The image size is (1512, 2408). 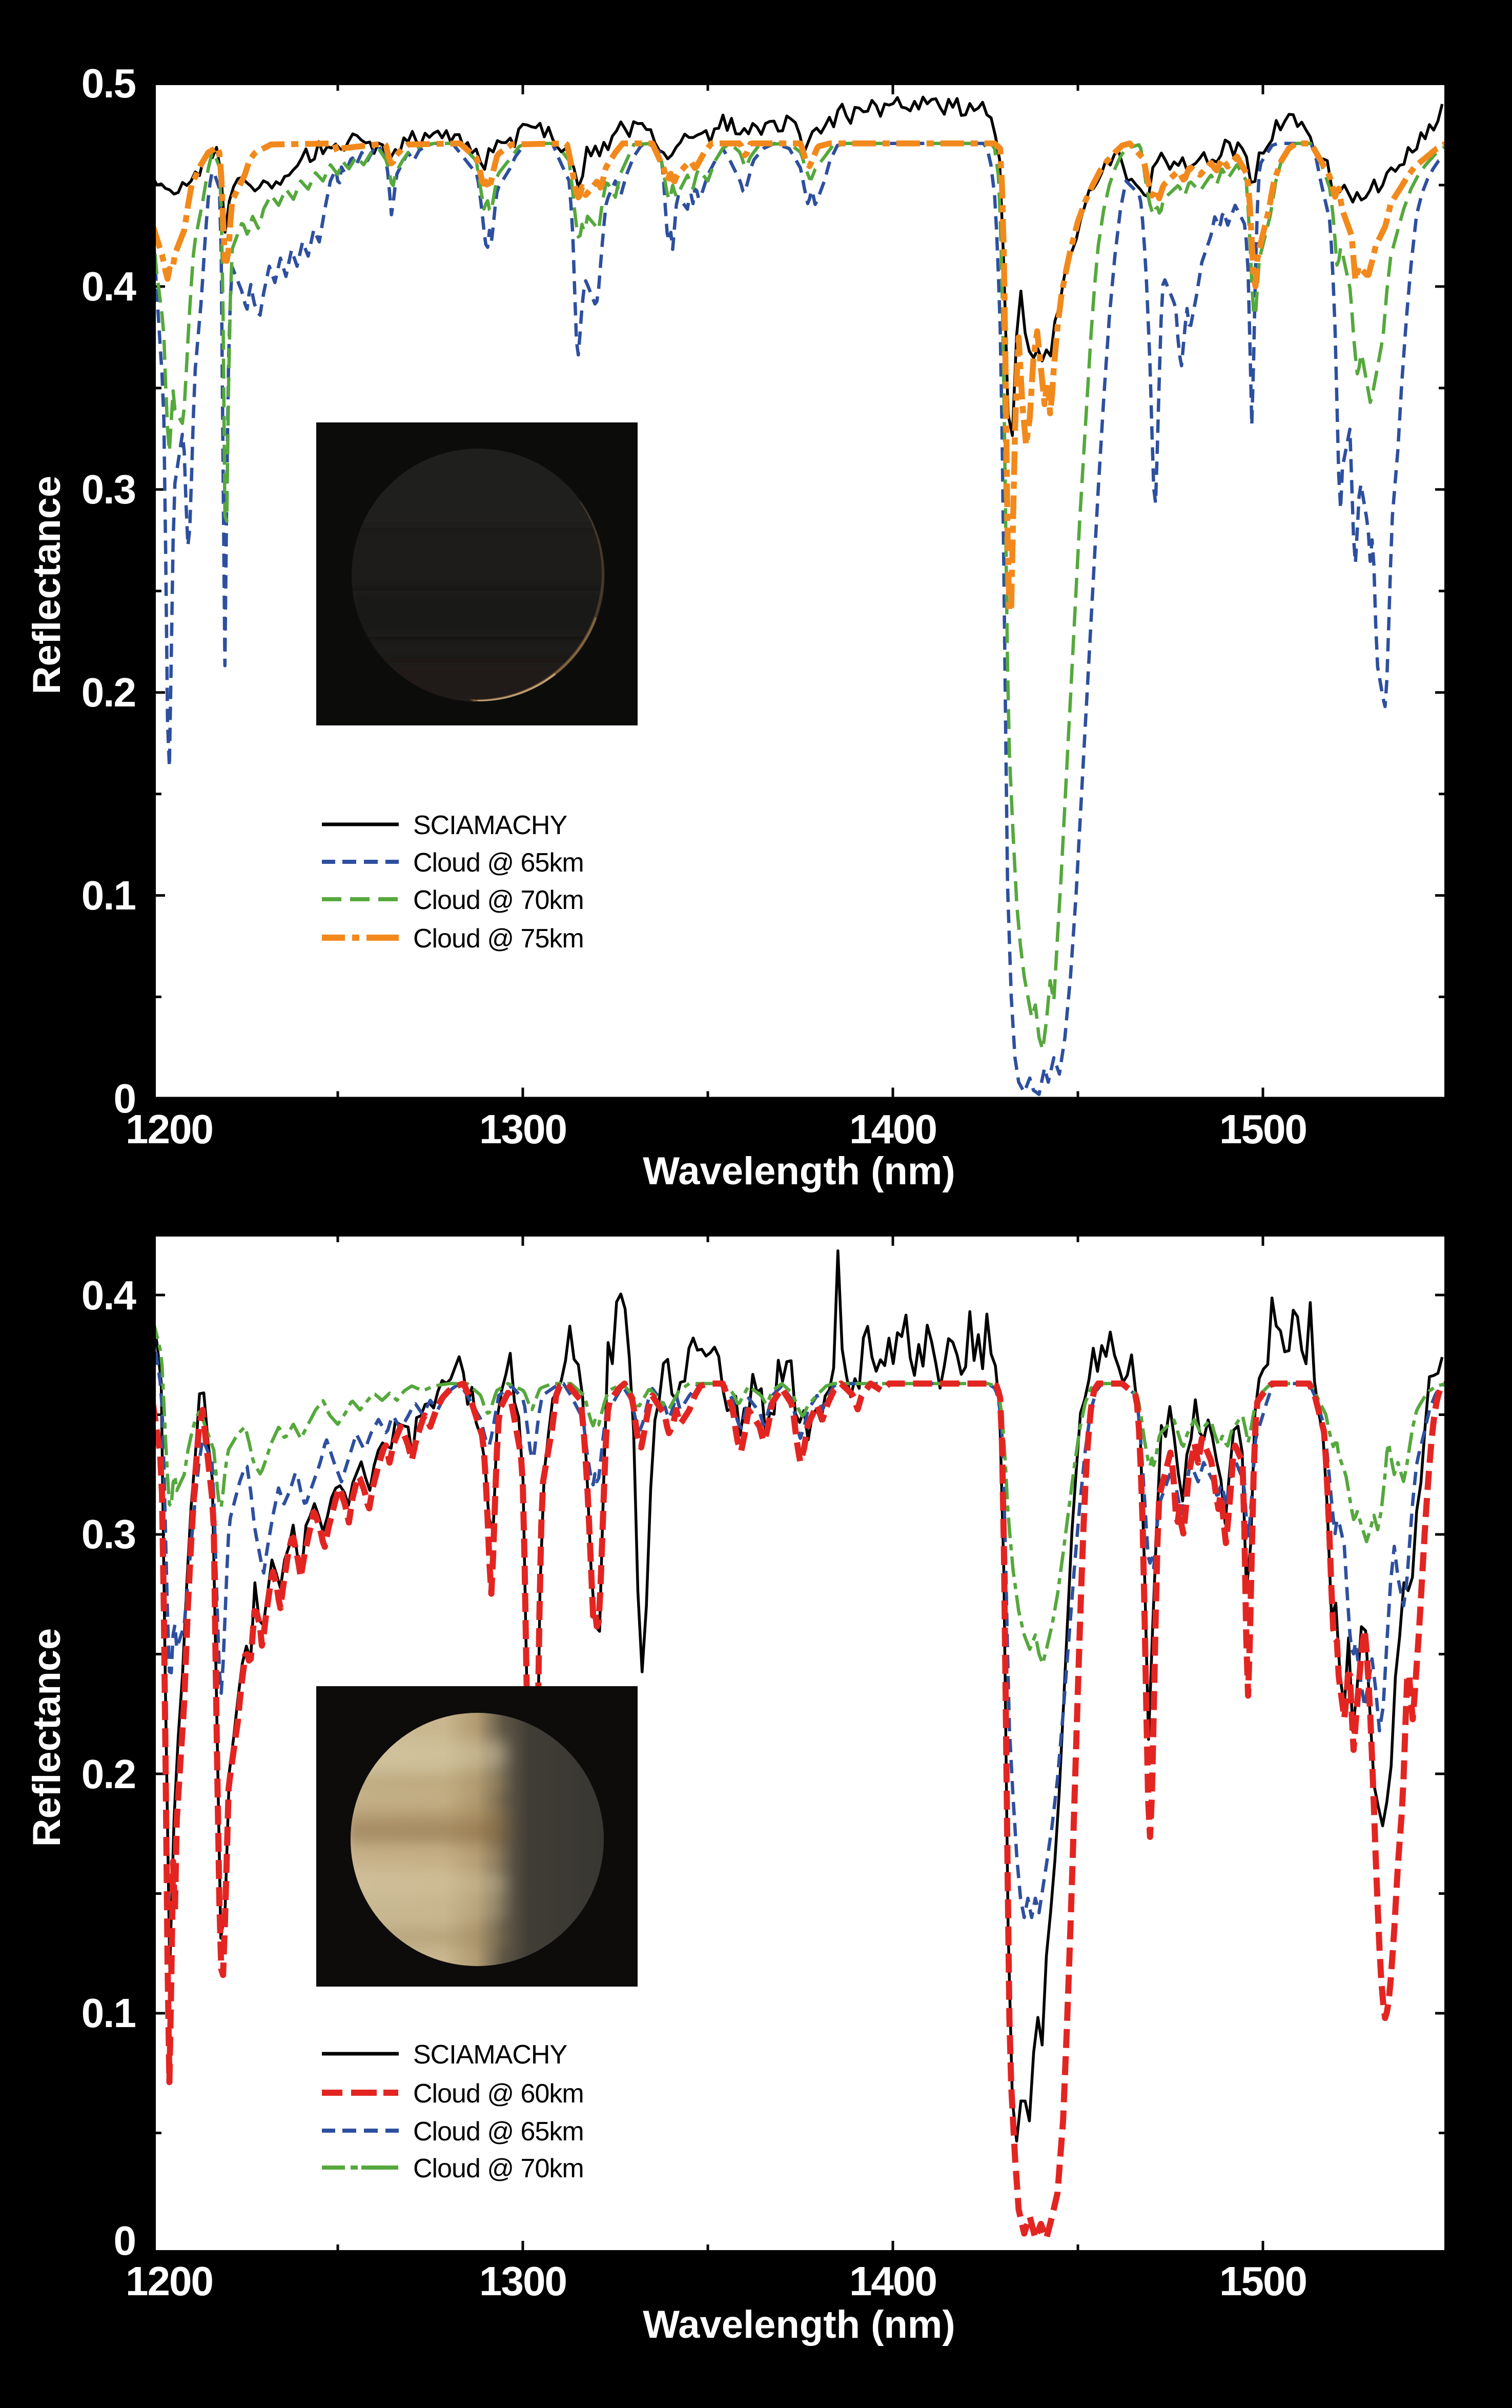 What do you see at coordinates (109, 83) in the screenshot?
I see `svg-text: 0.5` at bounding box center [109, 83].